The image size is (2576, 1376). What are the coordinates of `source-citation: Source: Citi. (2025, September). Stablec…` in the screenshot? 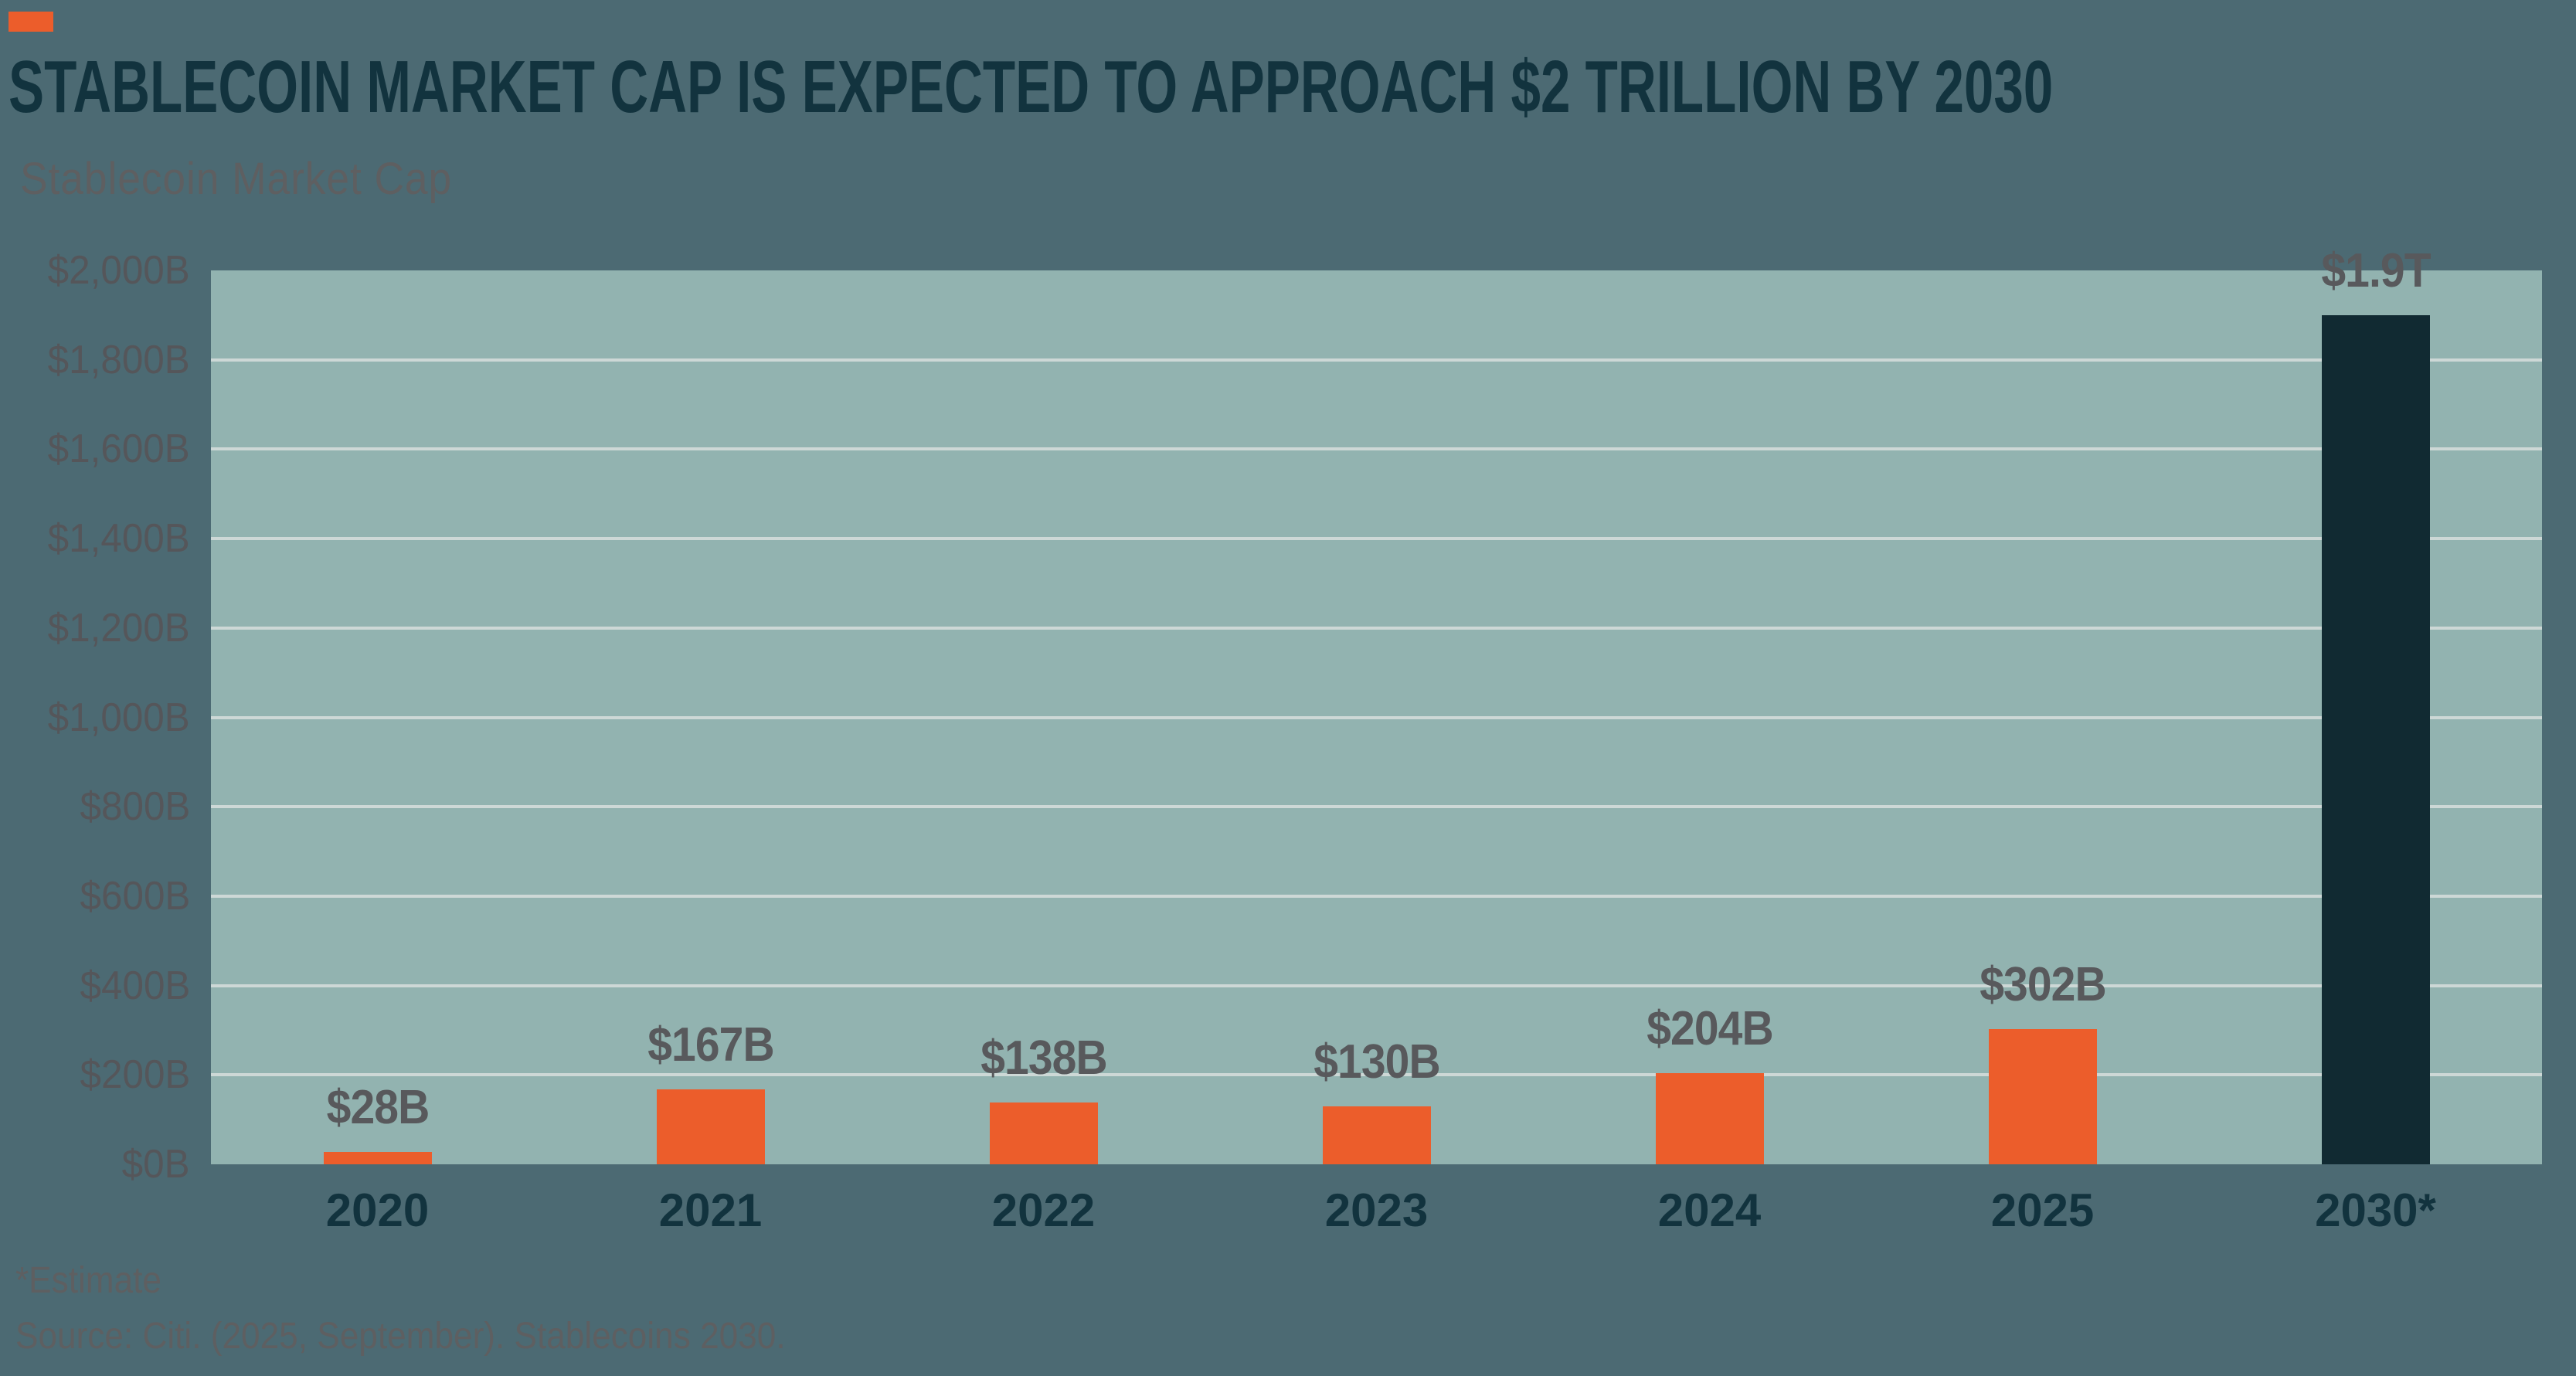 It's located at (400, 1336).